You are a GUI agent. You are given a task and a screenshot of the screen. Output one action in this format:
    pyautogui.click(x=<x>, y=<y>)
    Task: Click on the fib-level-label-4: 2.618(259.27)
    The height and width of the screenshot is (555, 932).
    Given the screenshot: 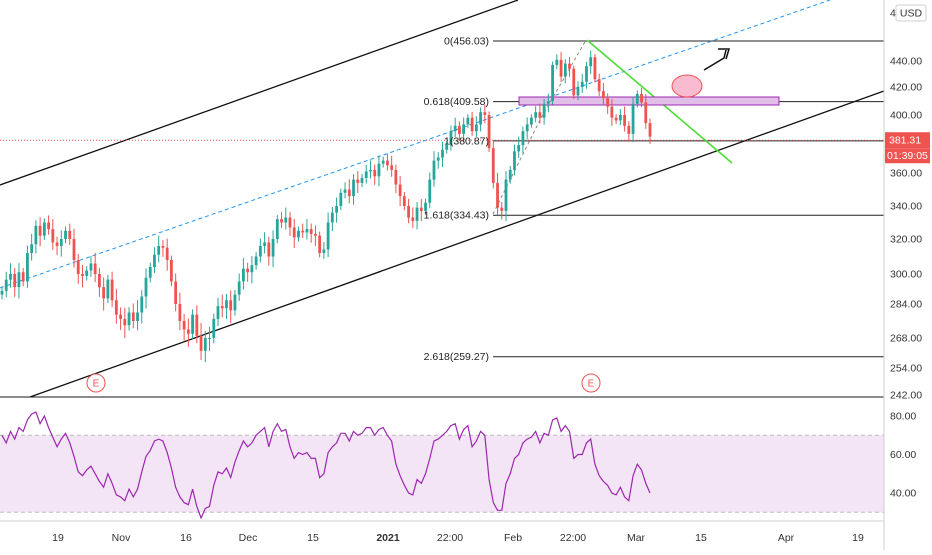 What is the action you would take?
    pyautogui.click(x=456, y=357)
    